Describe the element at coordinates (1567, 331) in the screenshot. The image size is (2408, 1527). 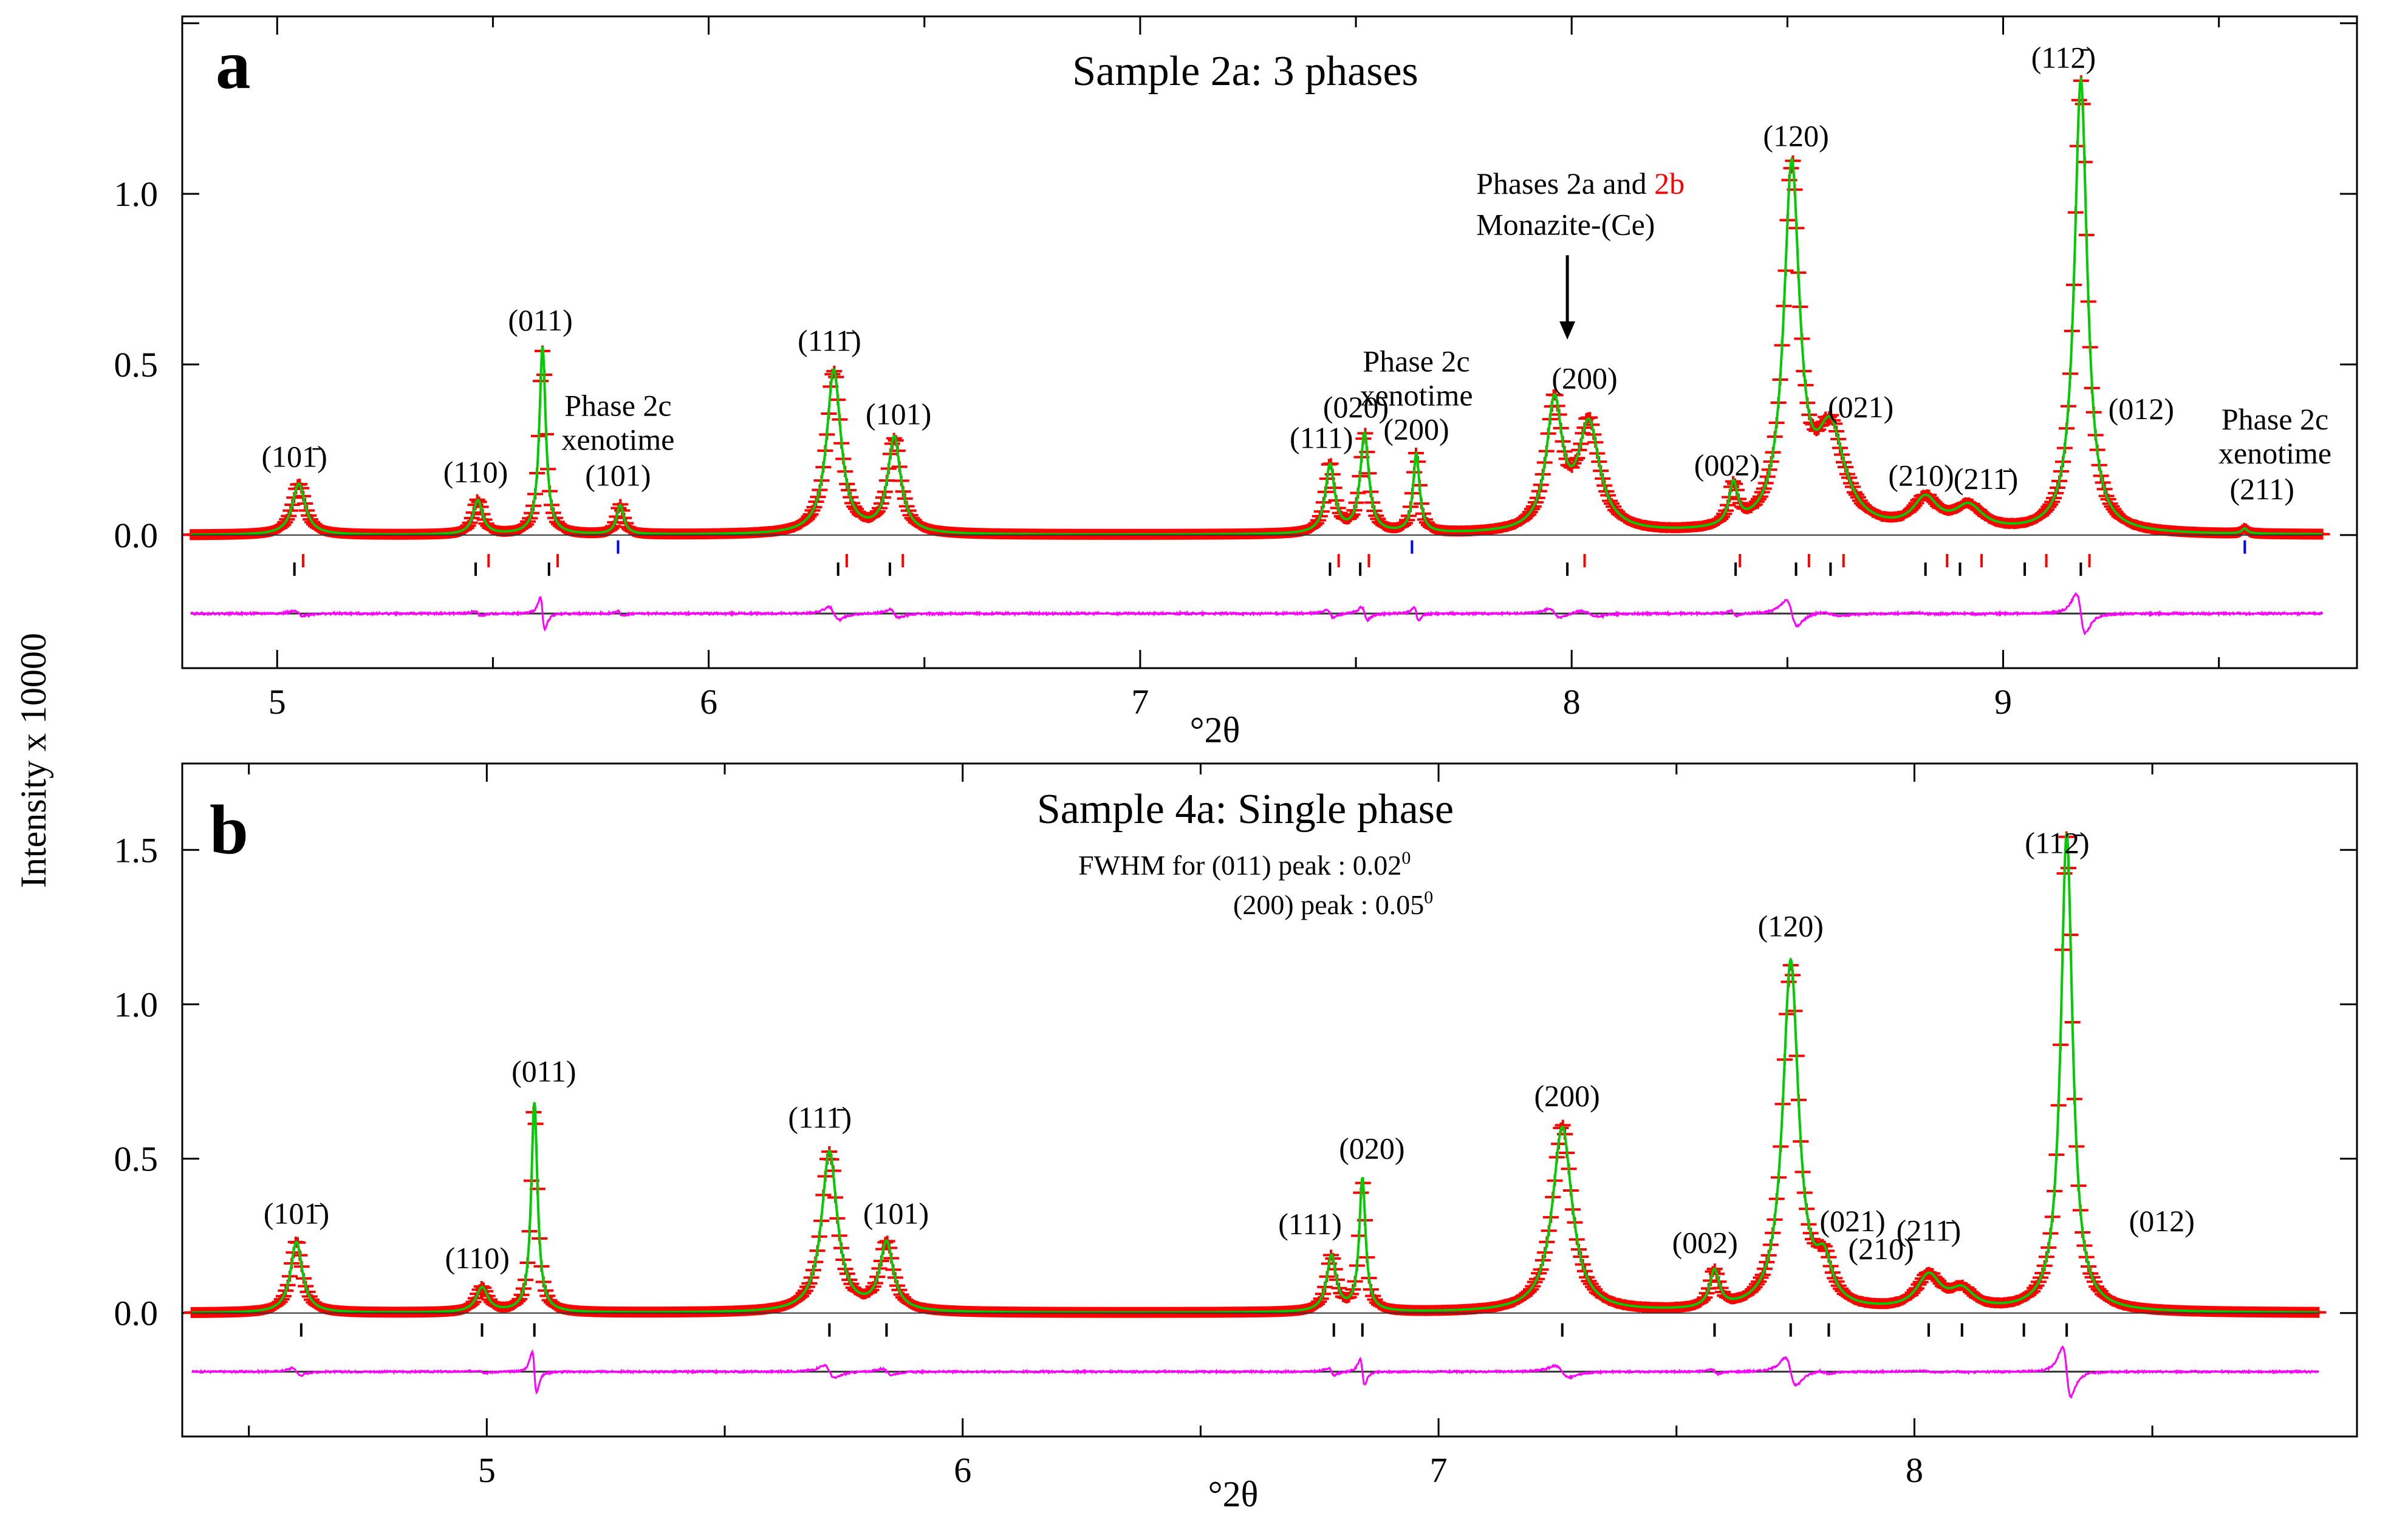
I see `callout-arrow-head` at that location.